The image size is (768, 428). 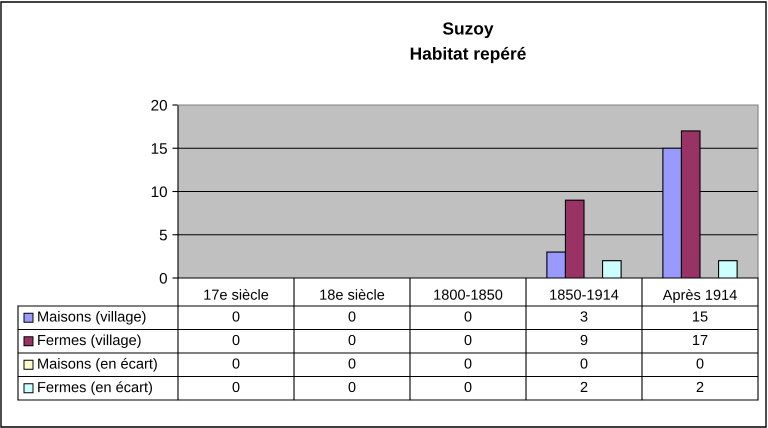 I want to click on data-label: 3, so click(x=584, y=316).